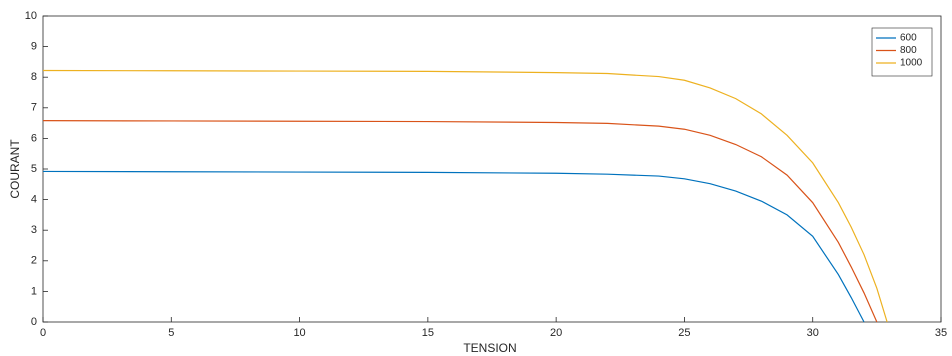  I want to click on x-tick-label: 35, so click(941, 333).